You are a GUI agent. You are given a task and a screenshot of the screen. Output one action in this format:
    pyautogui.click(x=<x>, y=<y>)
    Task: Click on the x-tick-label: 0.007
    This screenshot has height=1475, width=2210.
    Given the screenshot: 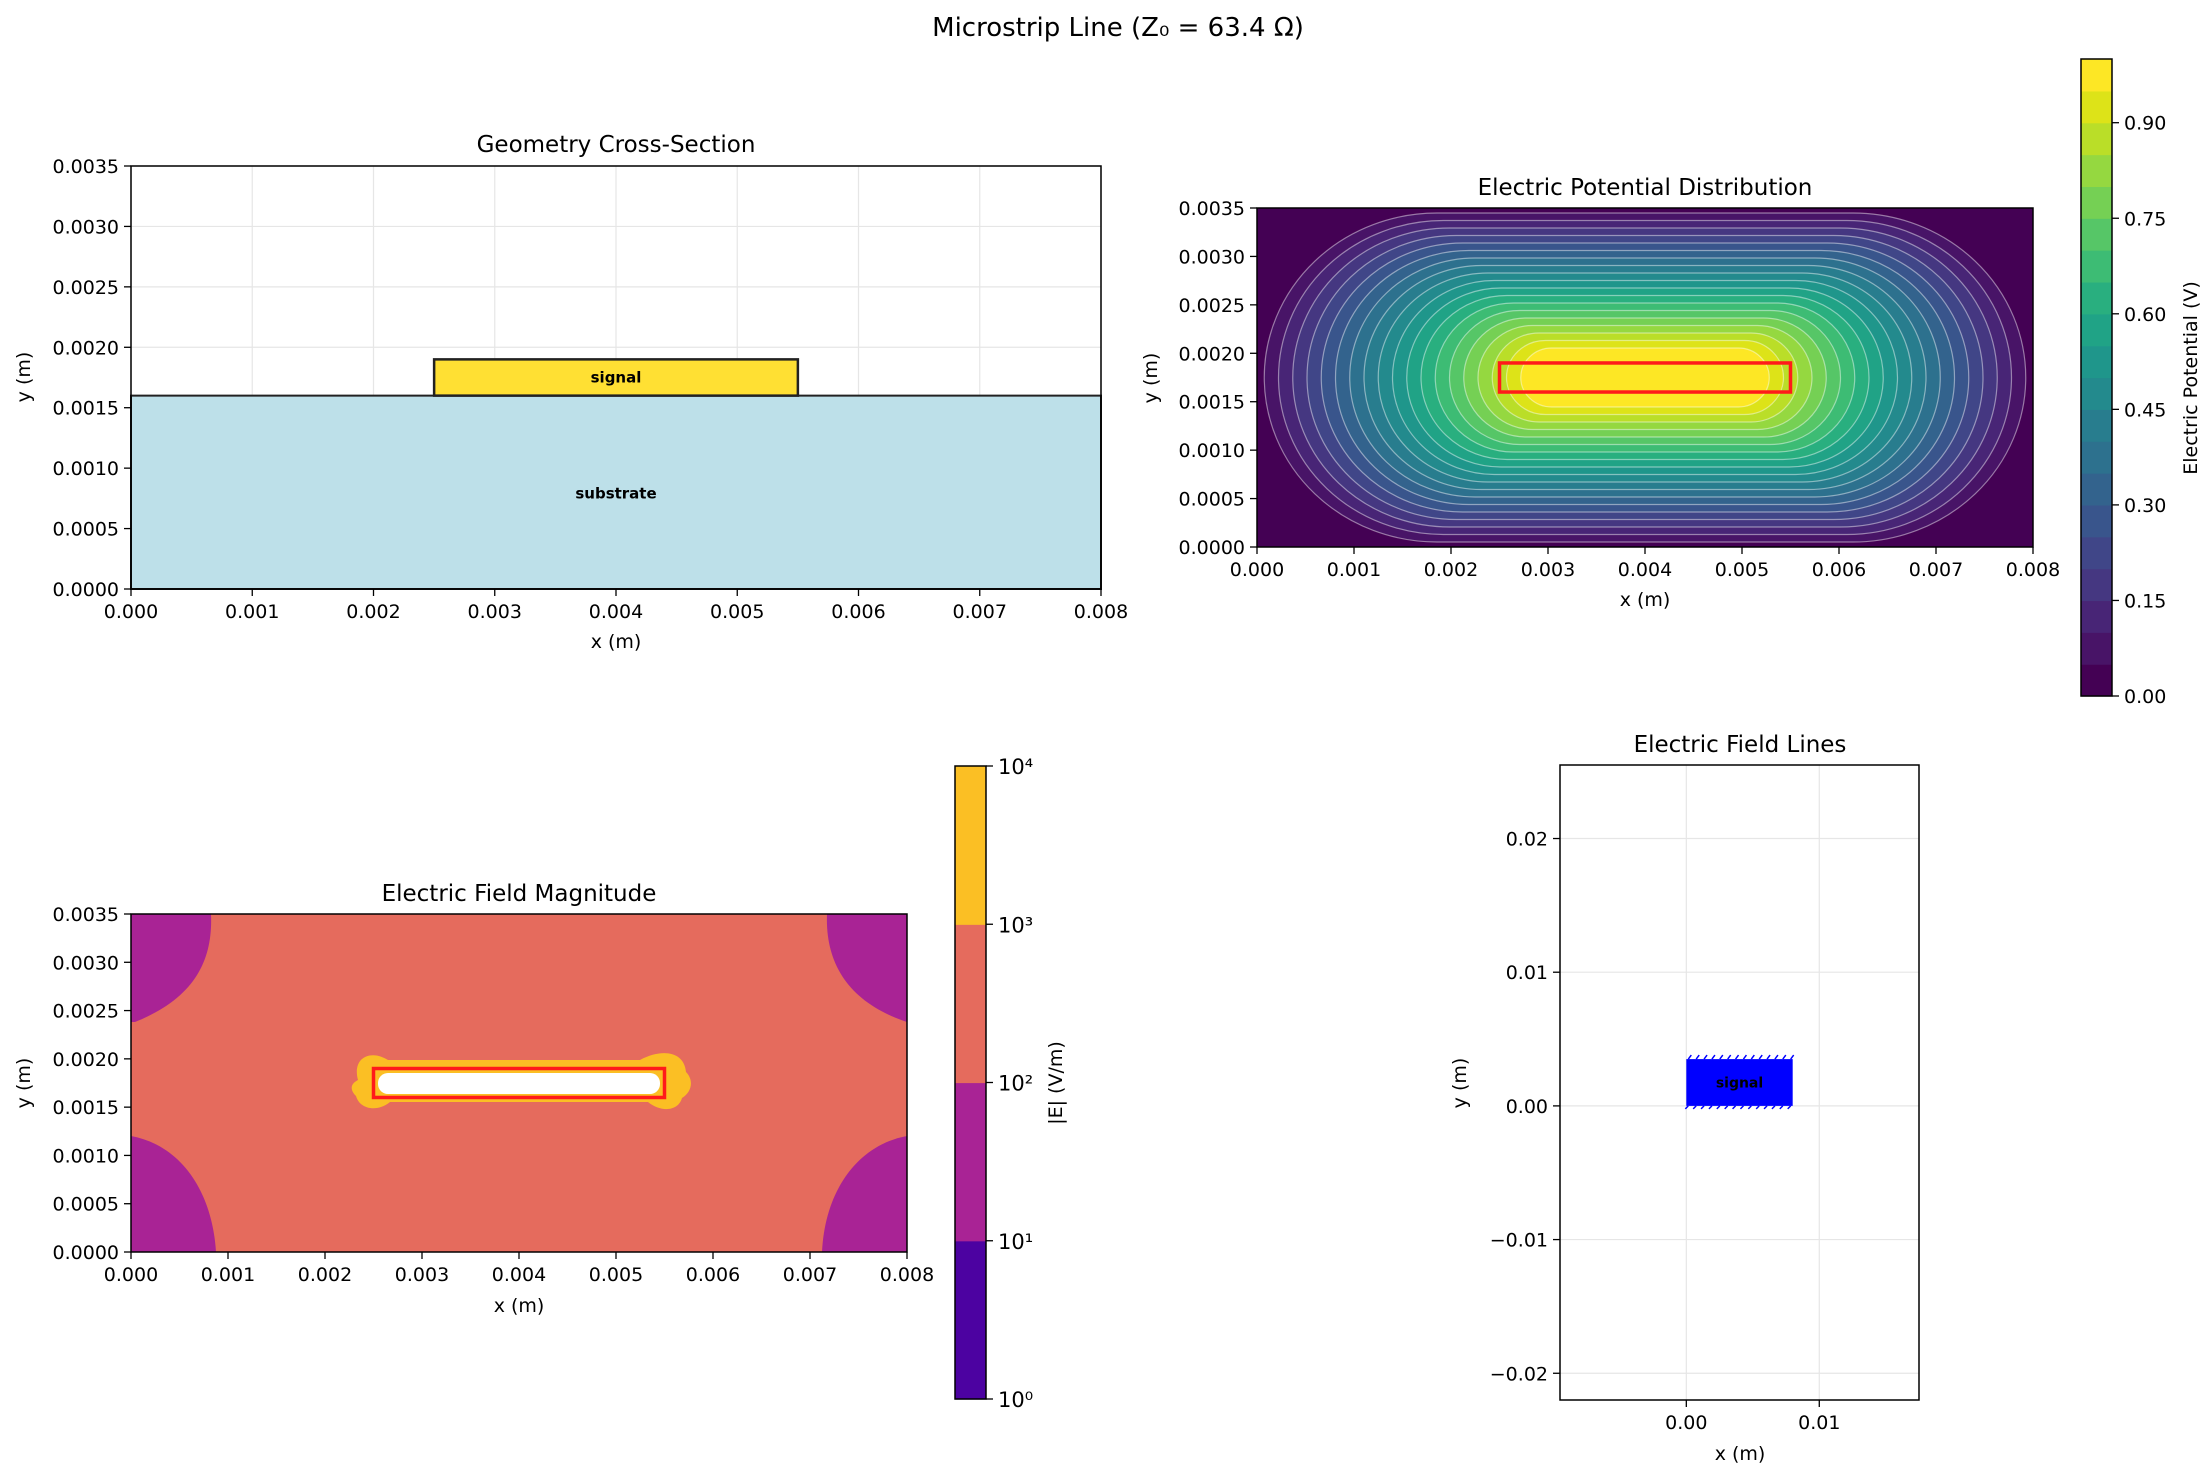 What is the action you would take?
    pyautogui.click(x=980, y=612)
    